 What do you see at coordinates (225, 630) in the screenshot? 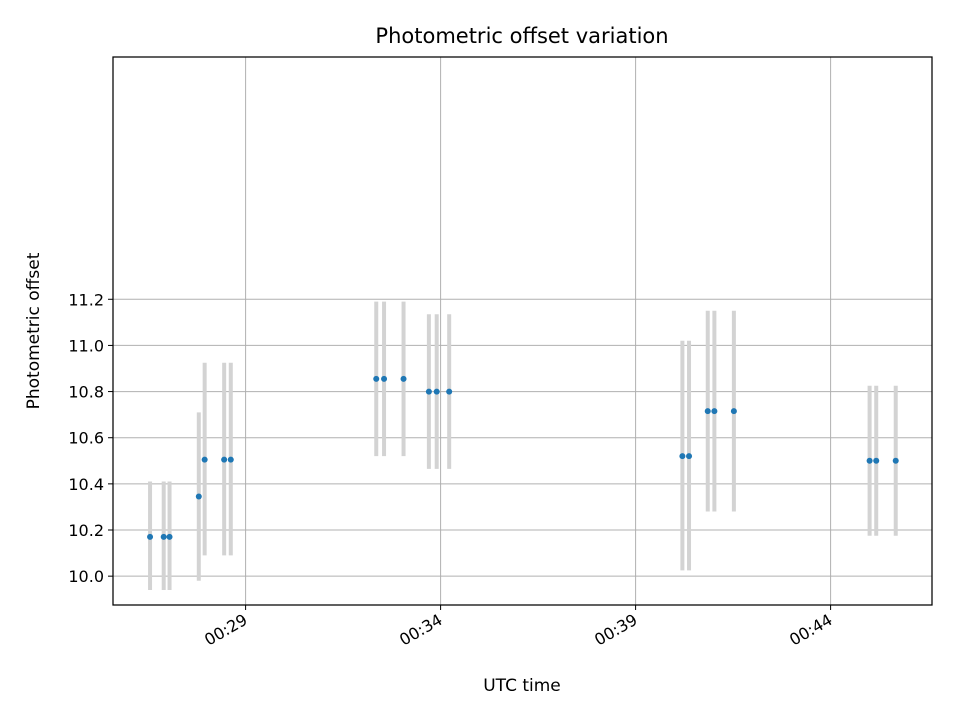
I see `x-tick-label: 00:29` at bounding box center [225, 630].